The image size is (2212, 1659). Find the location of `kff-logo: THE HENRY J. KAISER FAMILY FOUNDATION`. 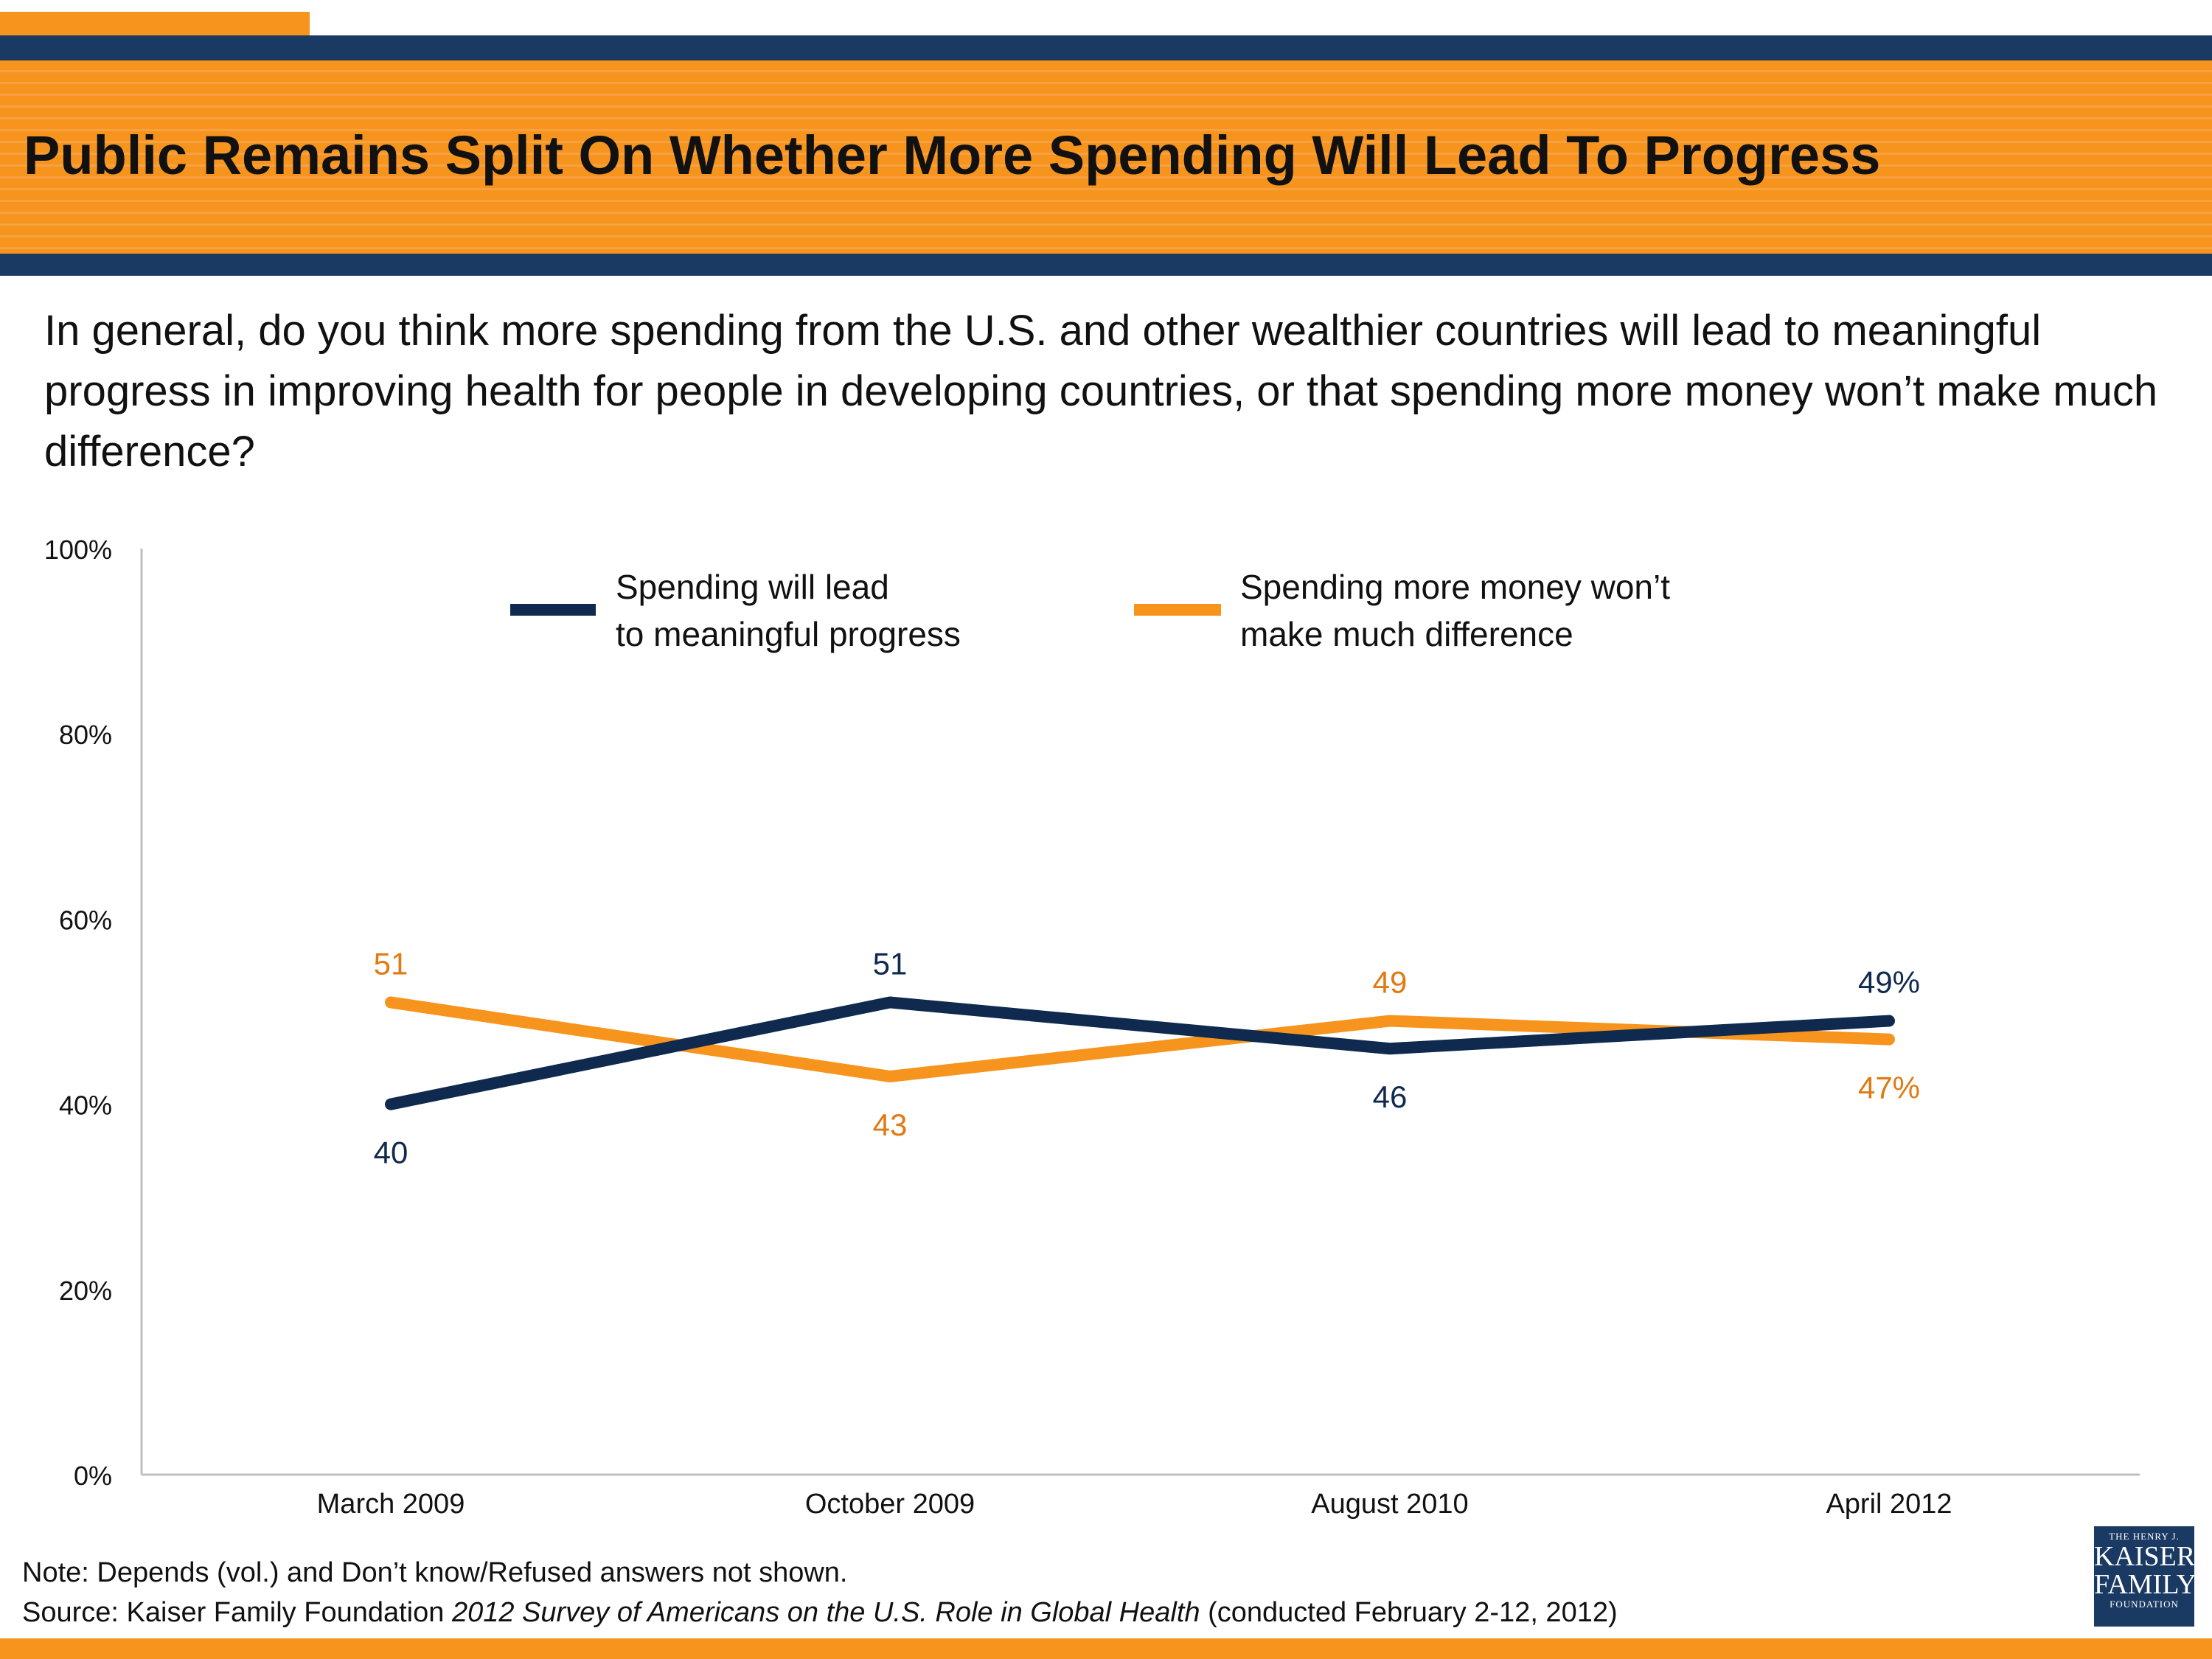

kff-logo: THE HENRY J. KAISER FAMILY FOUNDATION is located at coordinates (2145, 1576).